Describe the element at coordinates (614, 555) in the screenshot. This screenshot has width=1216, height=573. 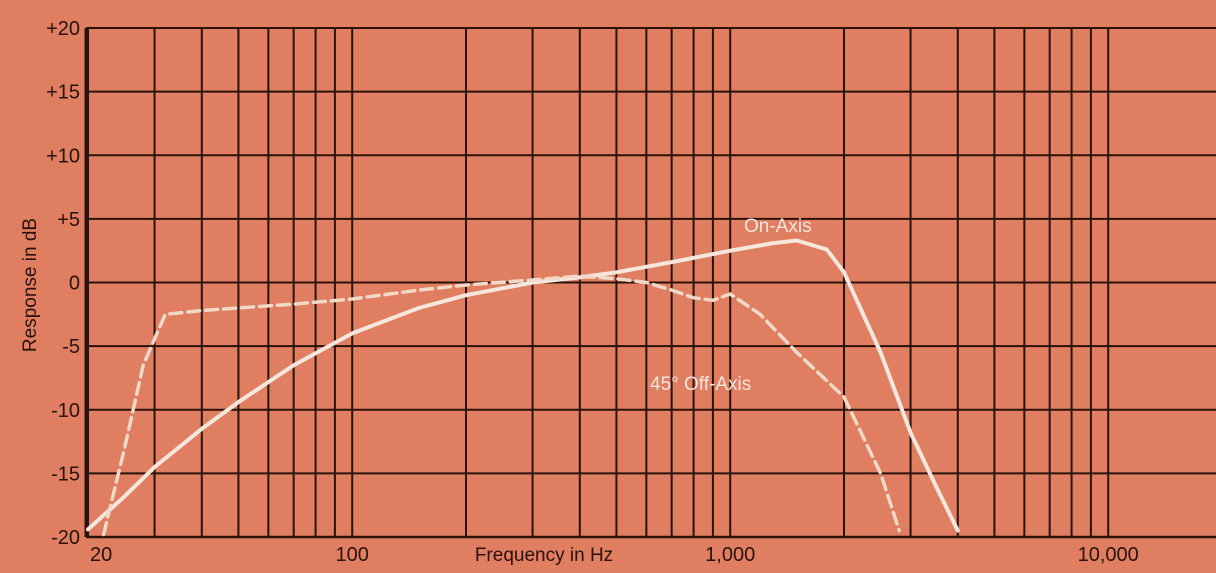
I see `x-tick-labels: 20 100 1,000 10,000` at that location.